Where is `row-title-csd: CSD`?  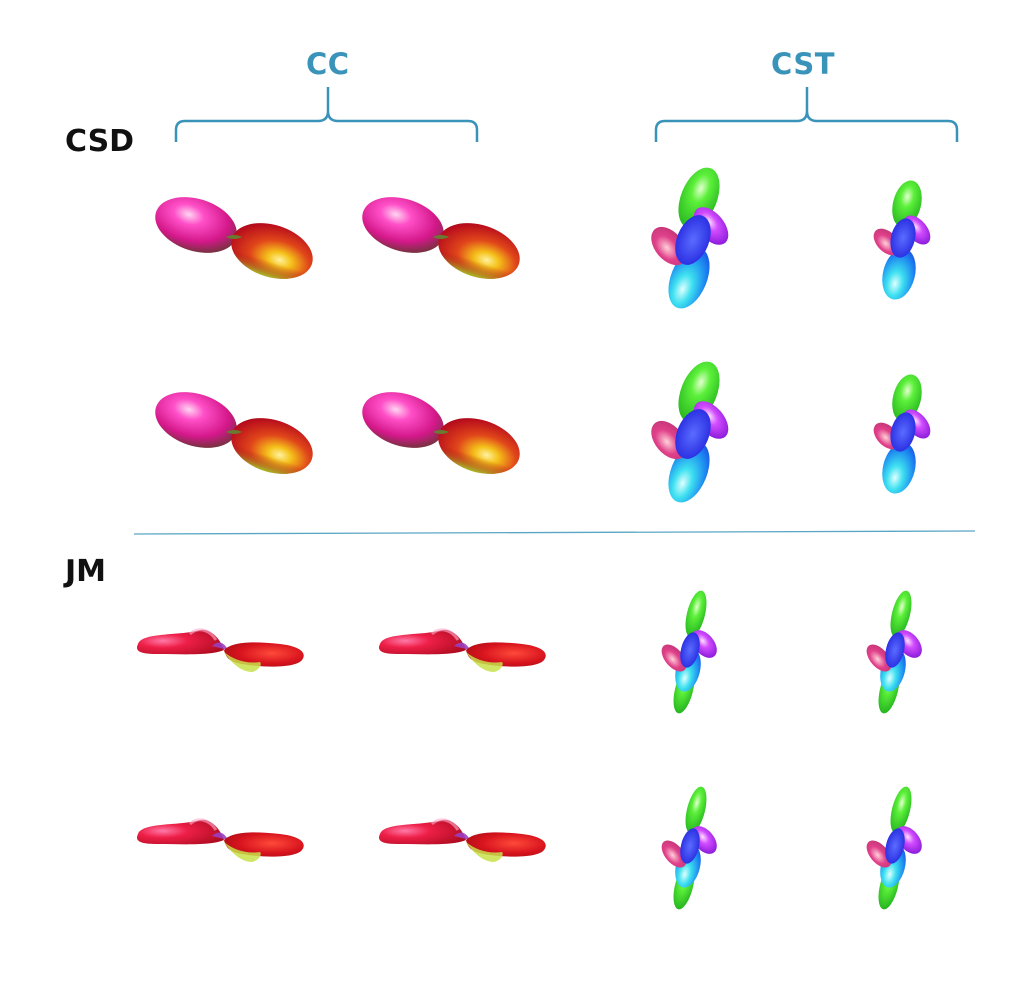 row-title-csd: CSD is located at coordinates (100, 141).